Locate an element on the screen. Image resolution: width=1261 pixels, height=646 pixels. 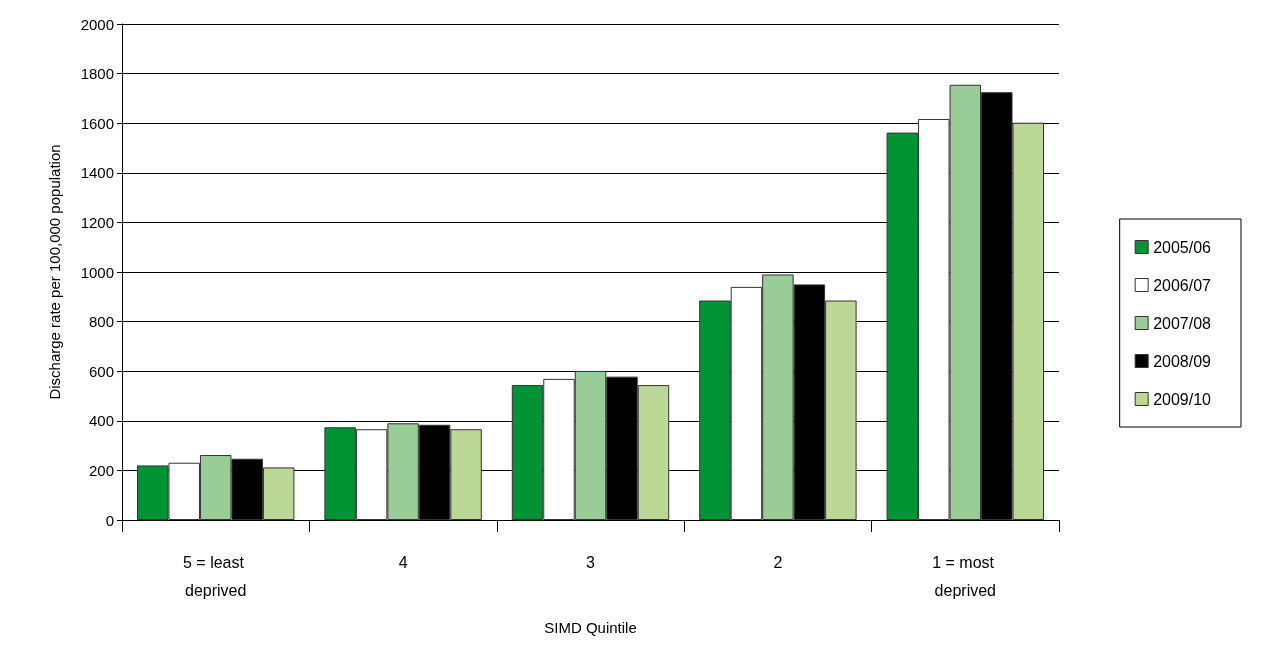
x-axis-title: SIMD Quintile is located at coordinates (590, 627).